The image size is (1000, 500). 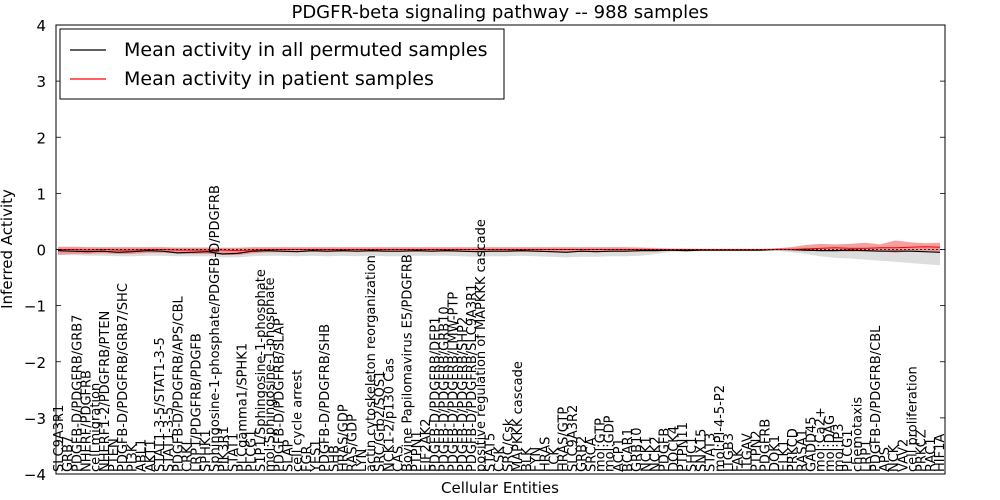 What do you see at coordinates (931, 454) in the screenshot?
I see `x-tick-label: RAC1` at bounding box center [931, 454].